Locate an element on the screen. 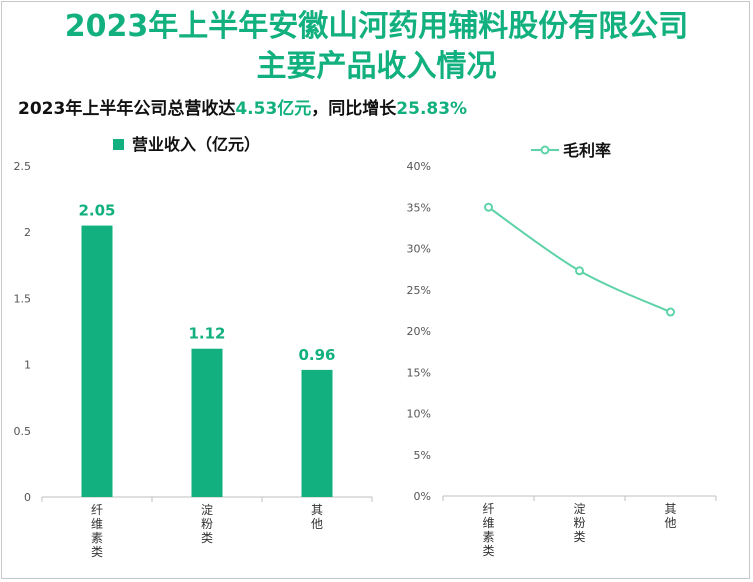 The width and height of the screenshot is (753, 582). margin-series-line is located at coordinates (579, 259).